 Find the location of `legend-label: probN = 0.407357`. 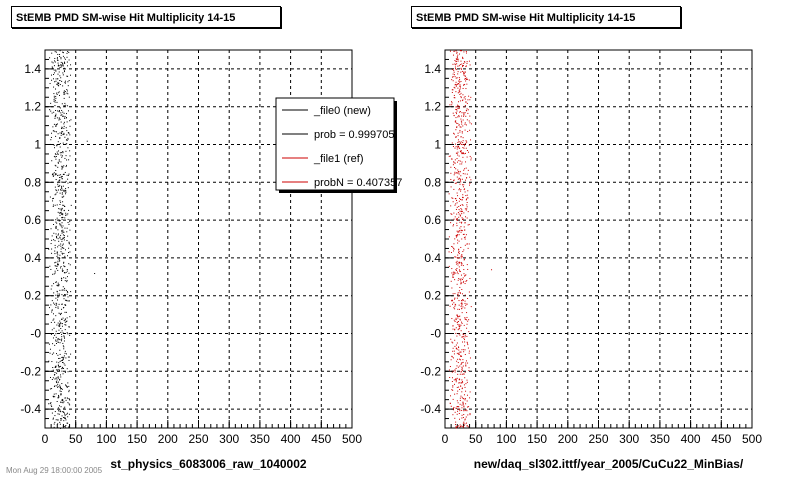

legend-label: probN = 0.407357 is located at coordinates (358, 183).